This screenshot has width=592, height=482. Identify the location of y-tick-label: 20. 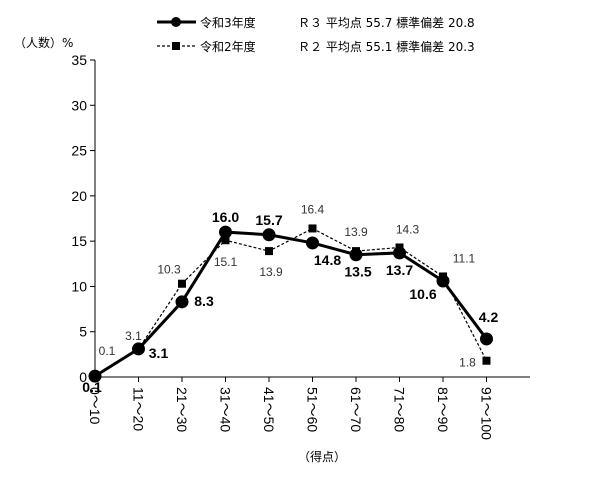
(79, 196).